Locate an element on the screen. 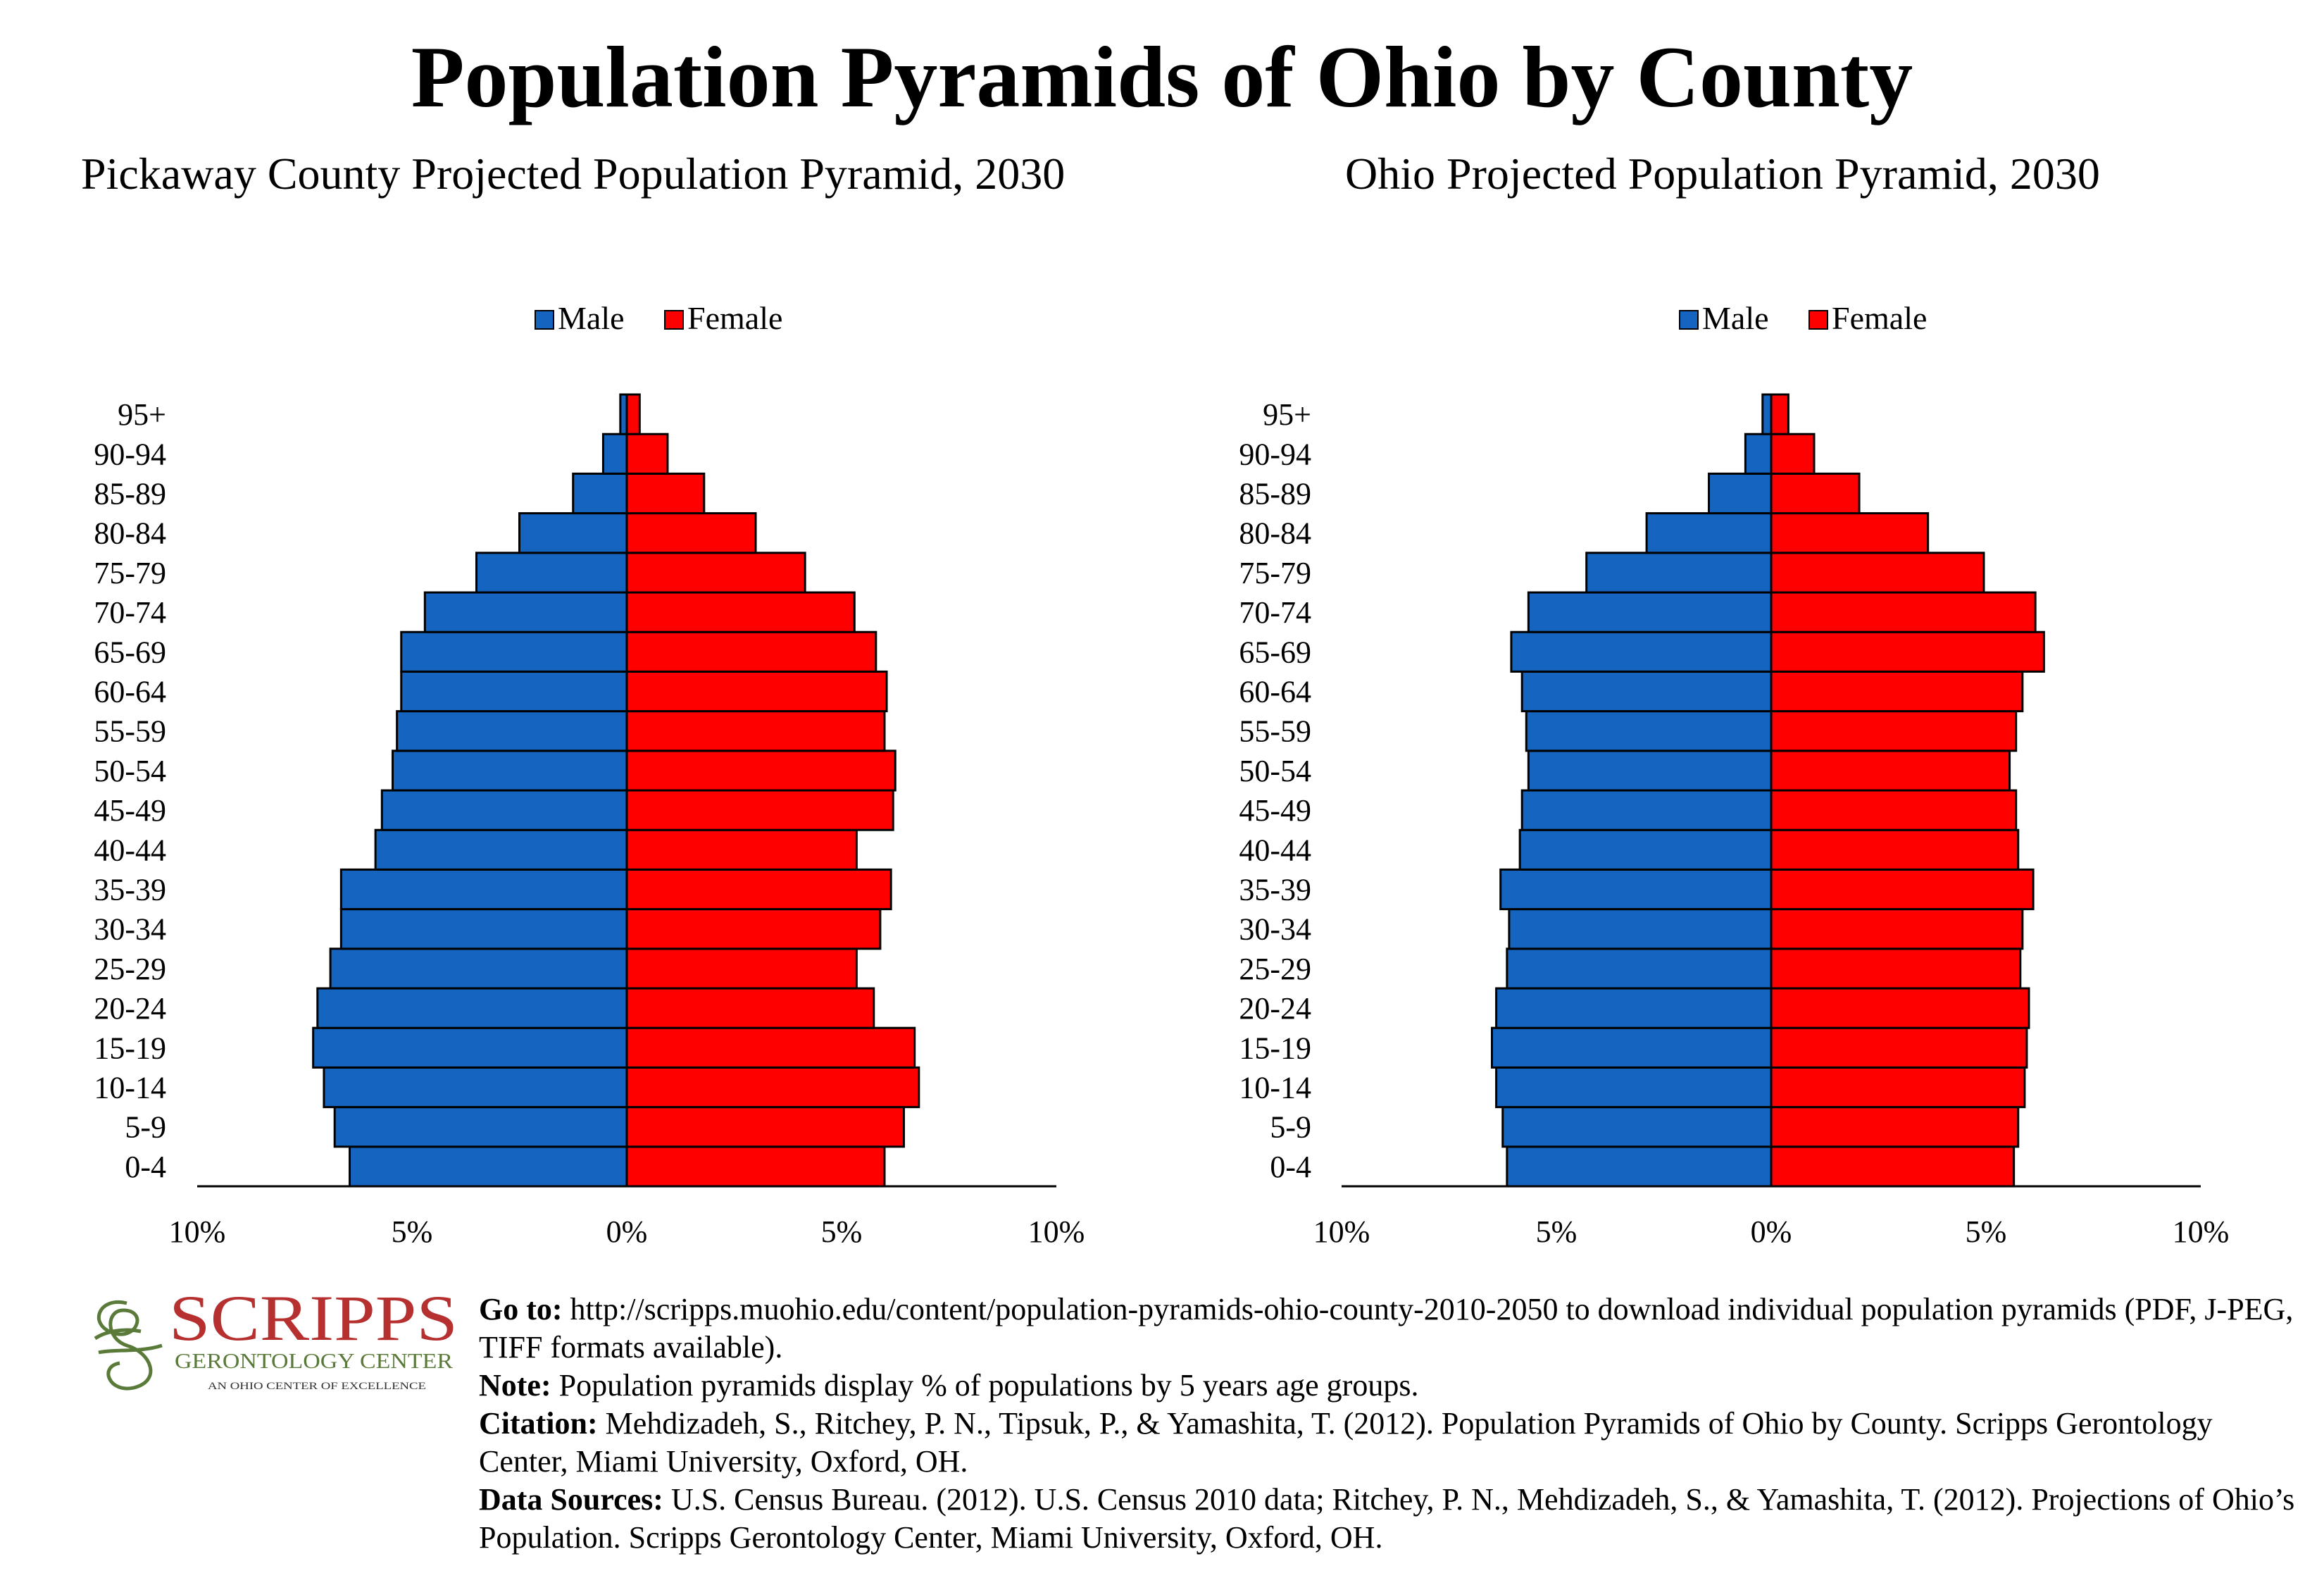 The height and width of the screenshot is (1585, 2324). y-tick-label: 10-14 is located at coordinates (1275, 1088).